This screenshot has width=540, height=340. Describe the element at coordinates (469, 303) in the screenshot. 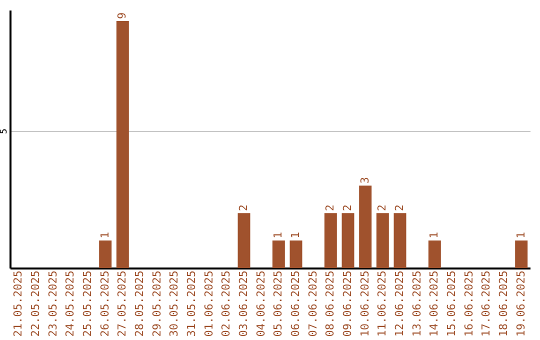

I see `x-tick-label: 16.06.2025` at that location.